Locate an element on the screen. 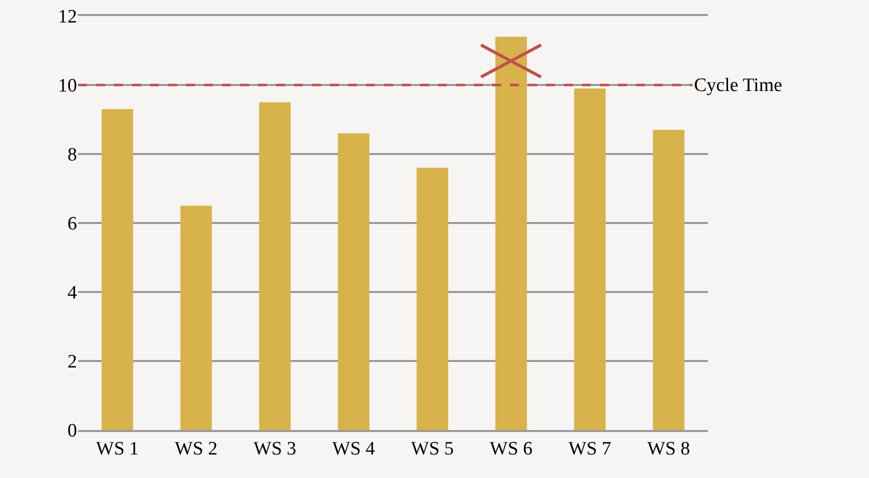  y-tick-label: 4 is located at coordinates (73, 293).